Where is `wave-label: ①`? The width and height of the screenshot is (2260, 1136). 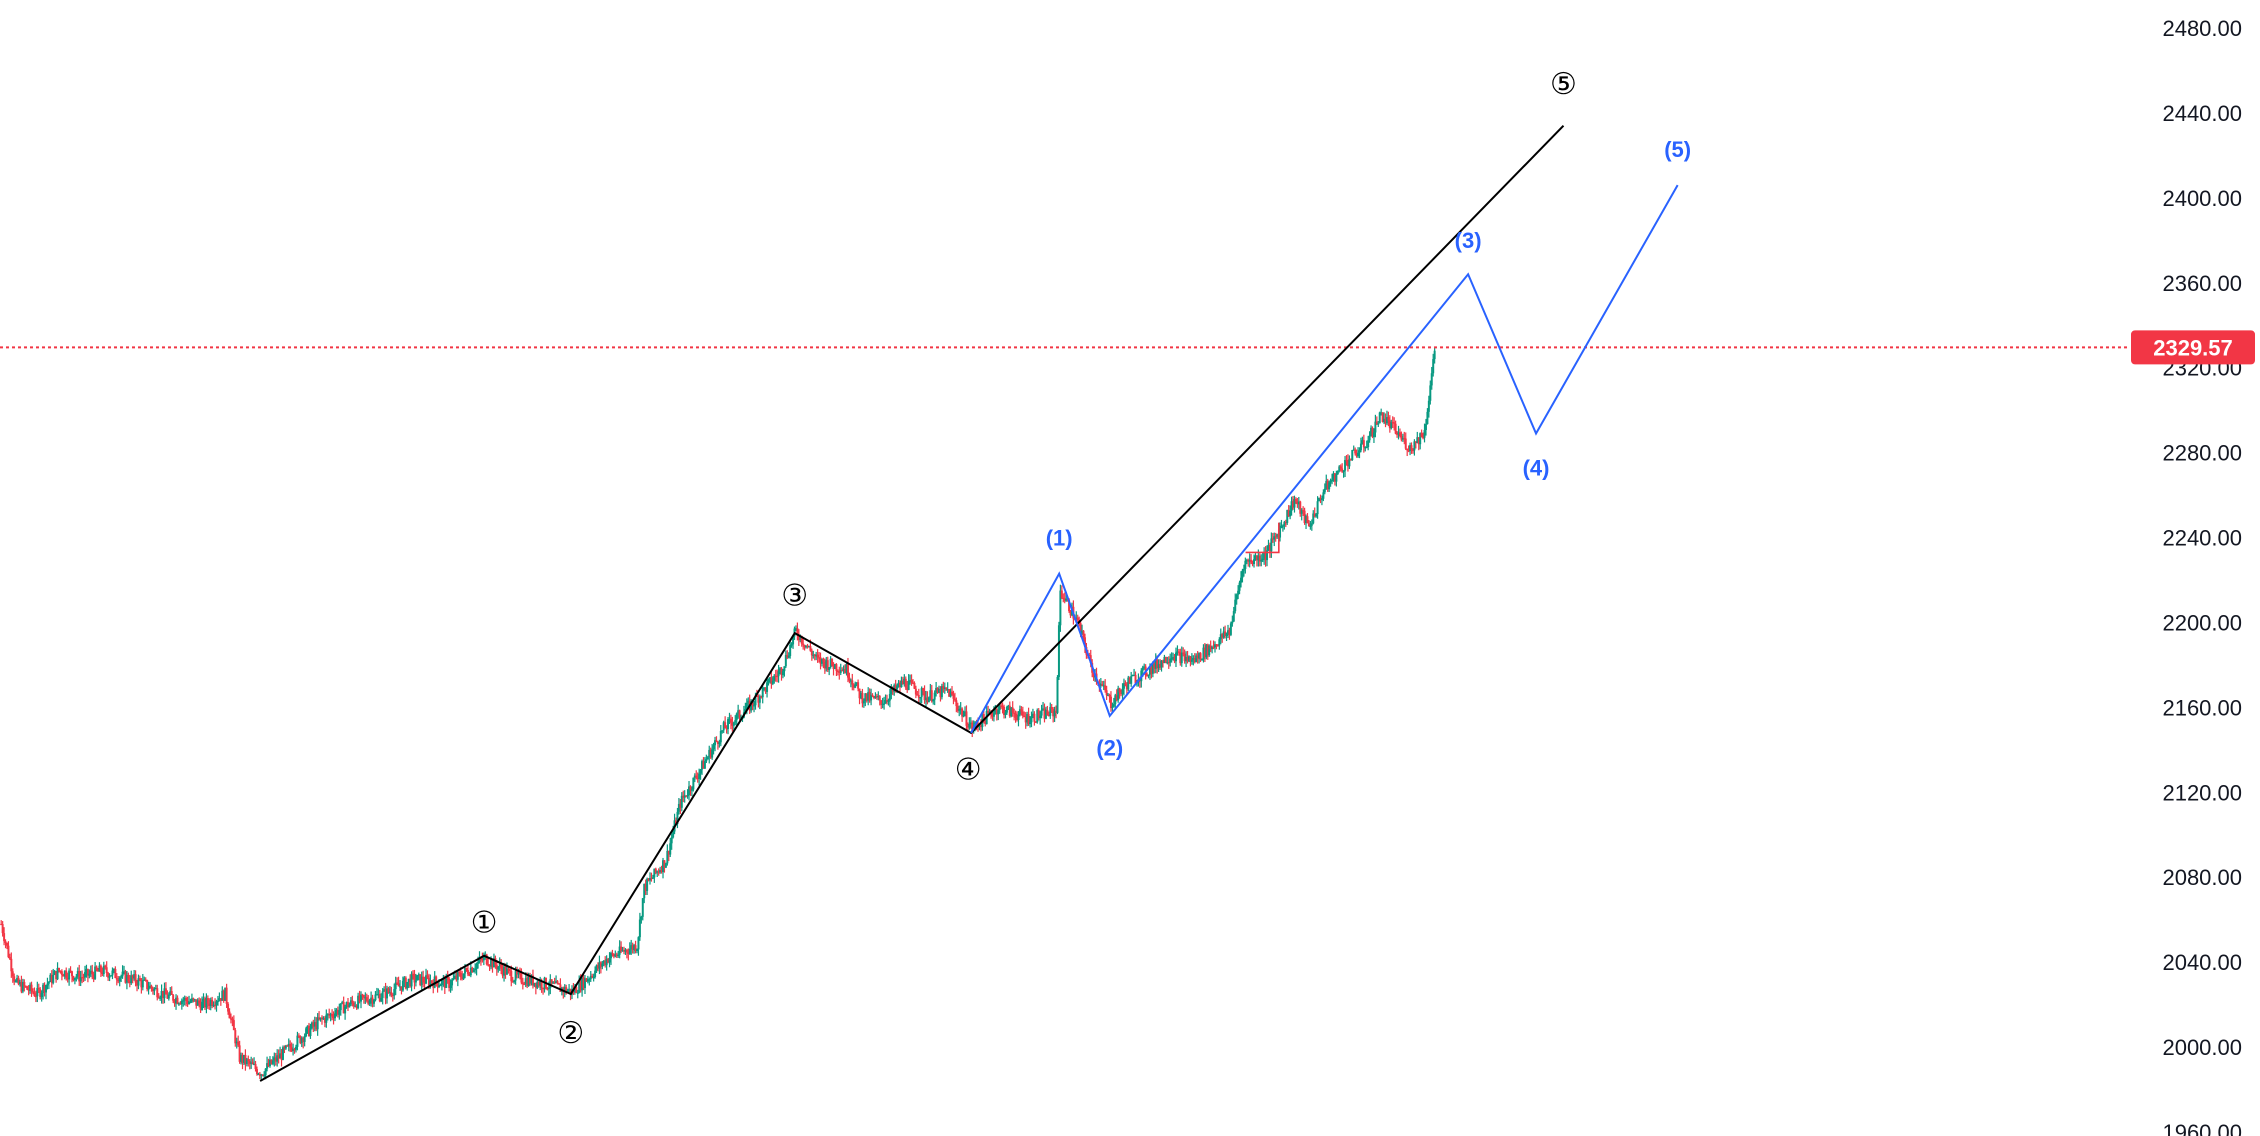 wave-label: ① is located at coordinates (484, 922).